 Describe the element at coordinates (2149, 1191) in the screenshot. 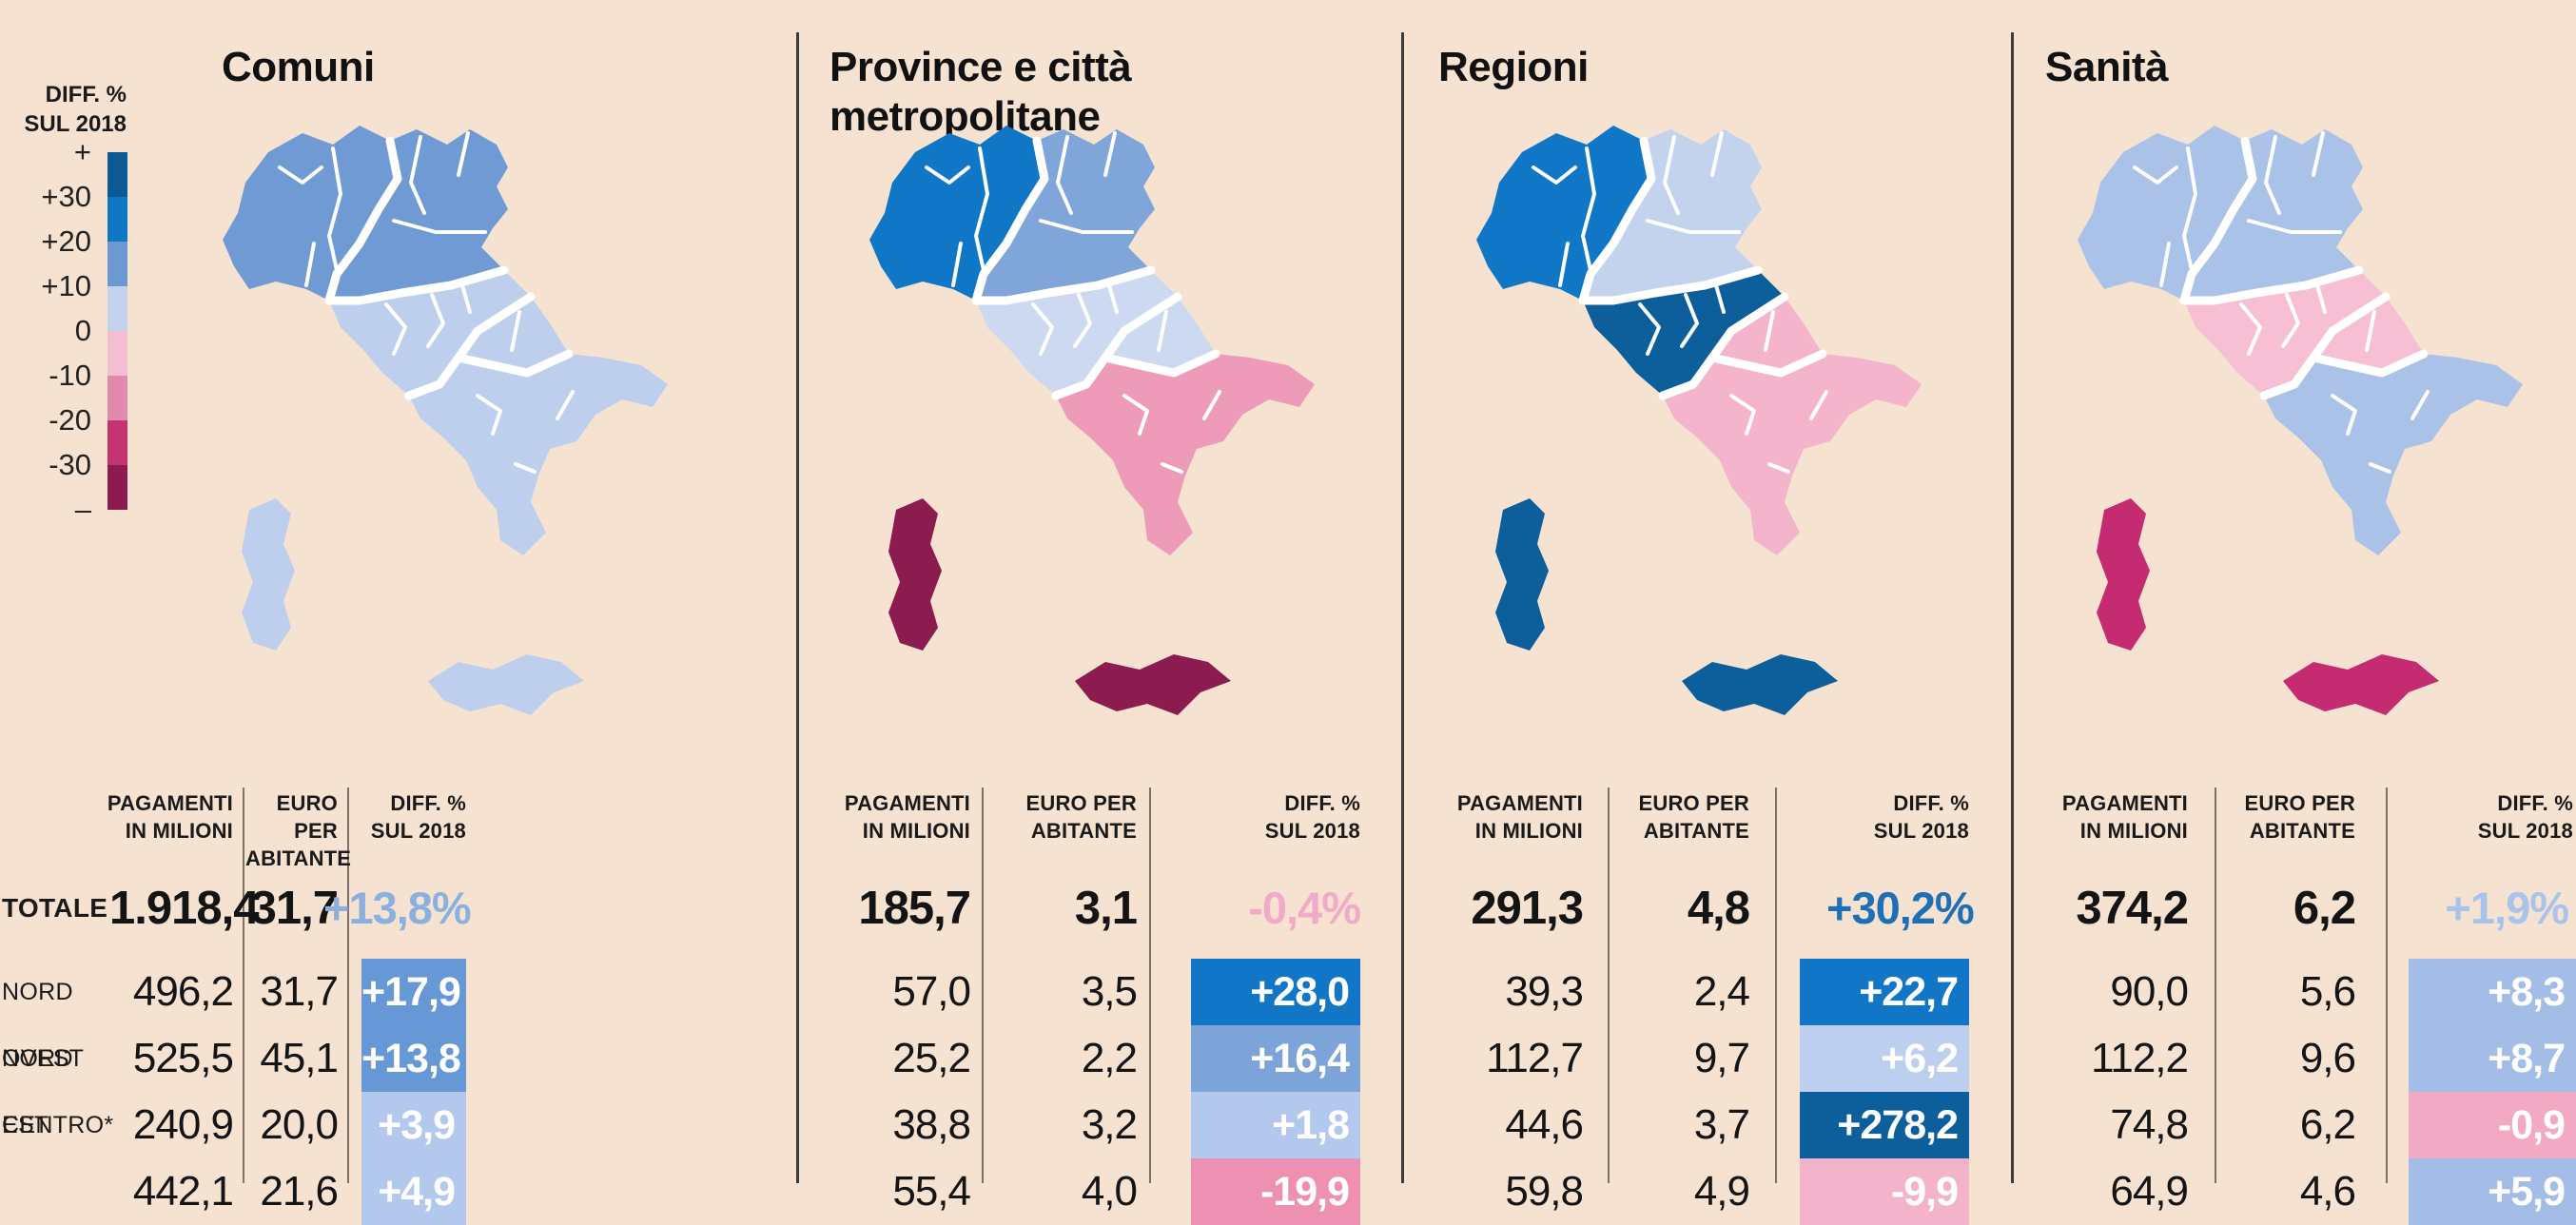

I see `cell-pagamenti-clipped: 64,9` at that location.